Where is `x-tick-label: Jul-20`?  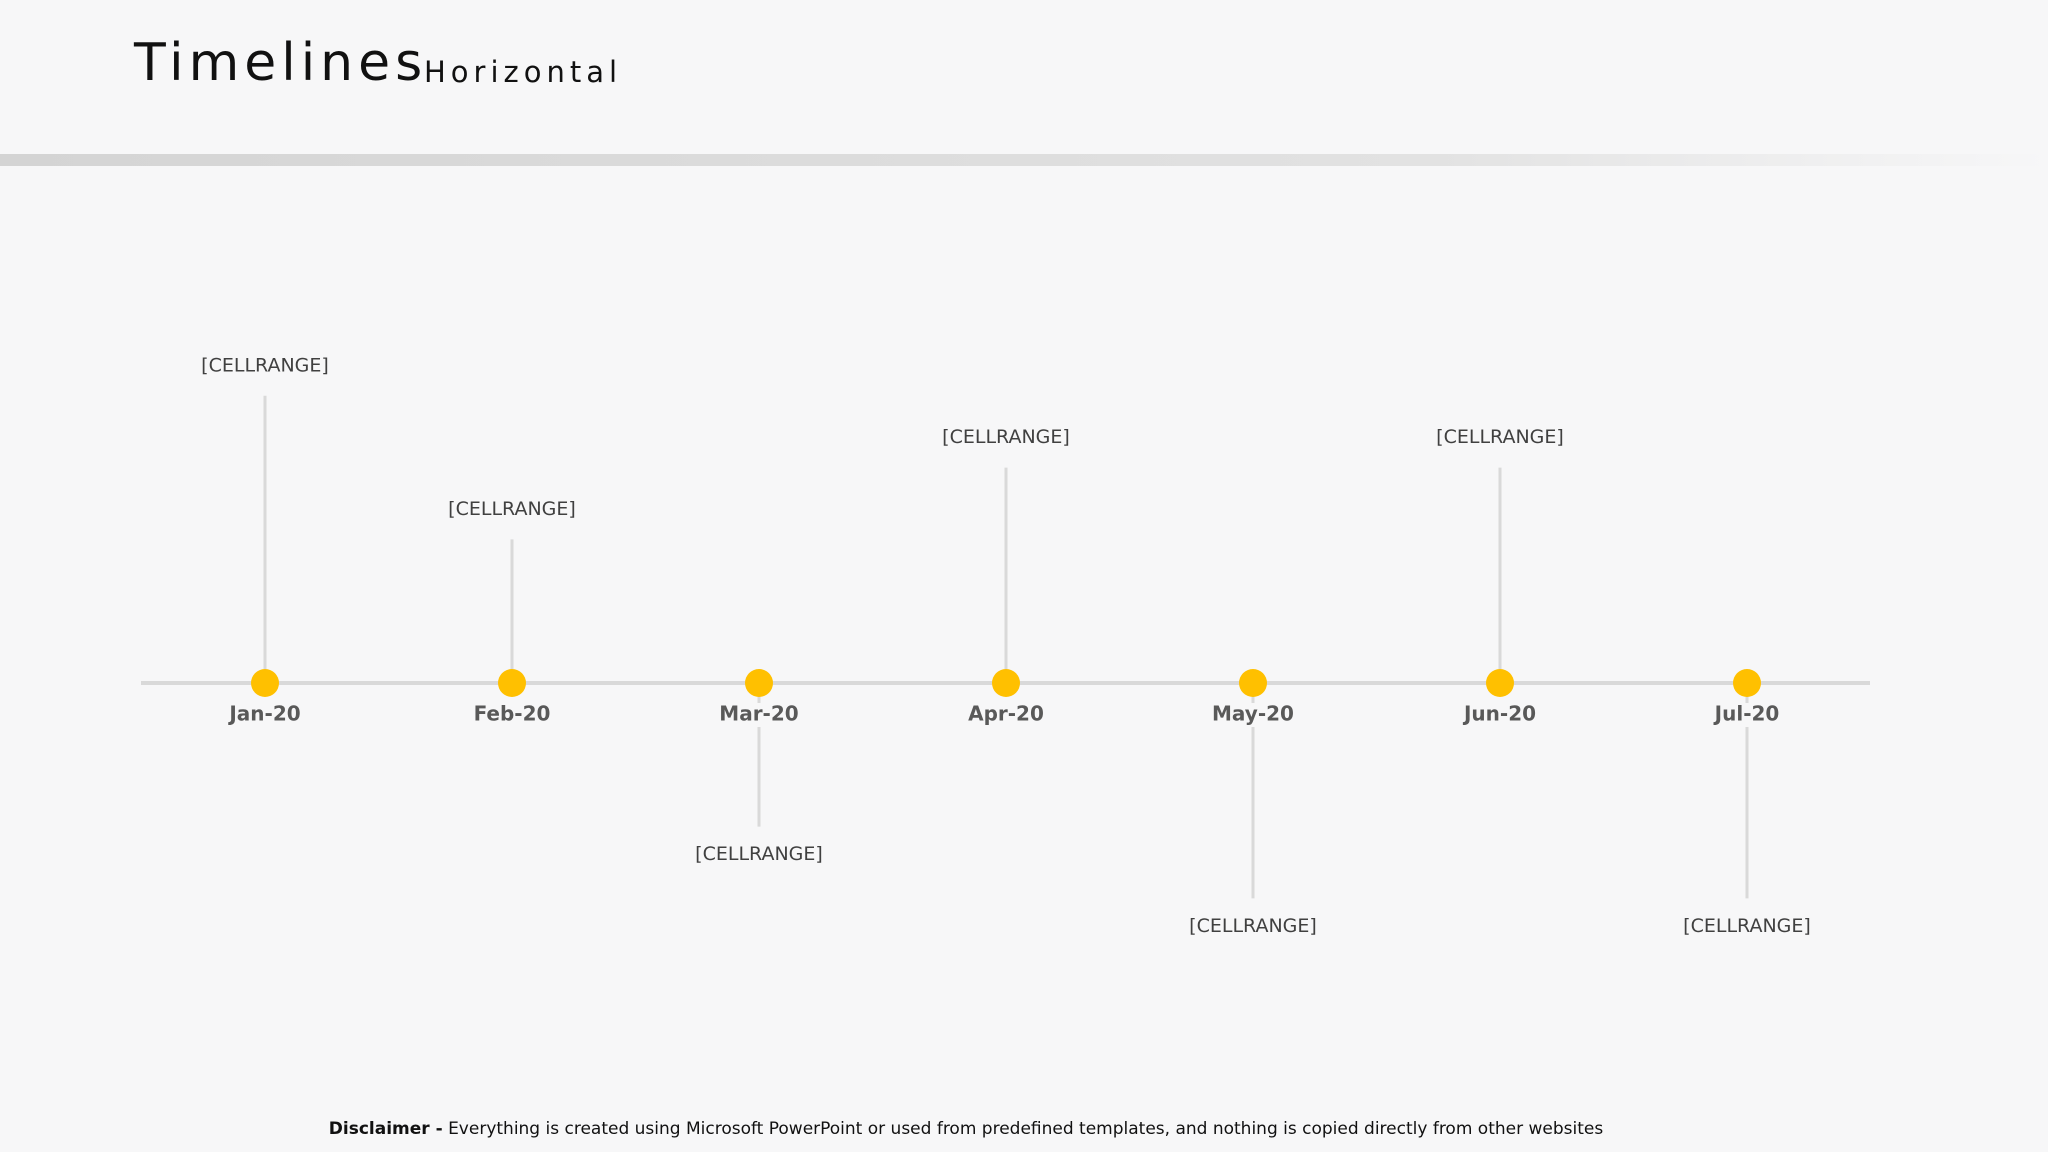
x-tick-label: Jul-20 is located at coordinates (1746, 714).